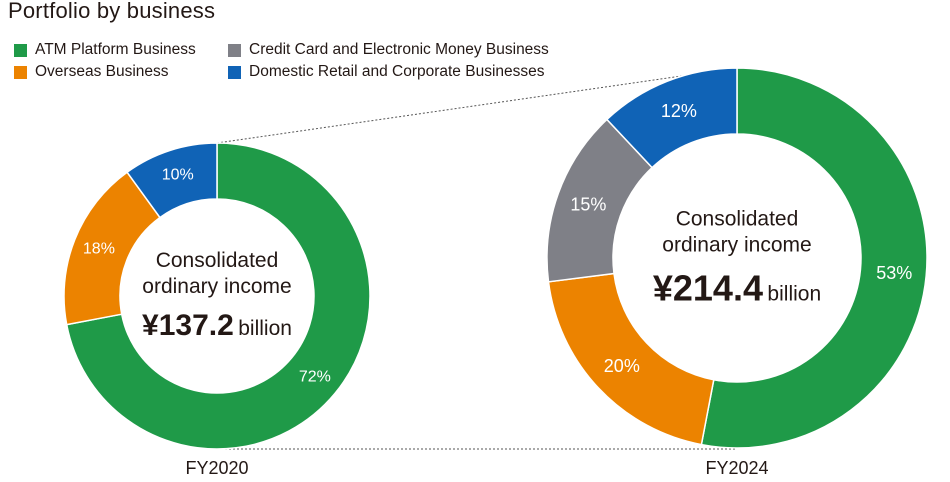 This screenshot has height=482, width=950. Describe the element at coordinates (188, 325) in the screenshot. I see `center-amount: ¥137.2` at that location.